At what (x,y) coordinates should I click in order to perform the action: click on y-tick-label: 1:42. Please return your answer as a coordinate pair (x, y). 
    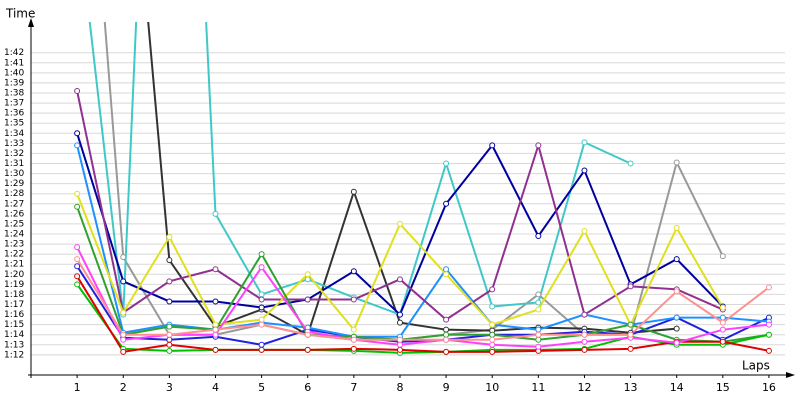
    Looking at the image, I should click on (14, 53).